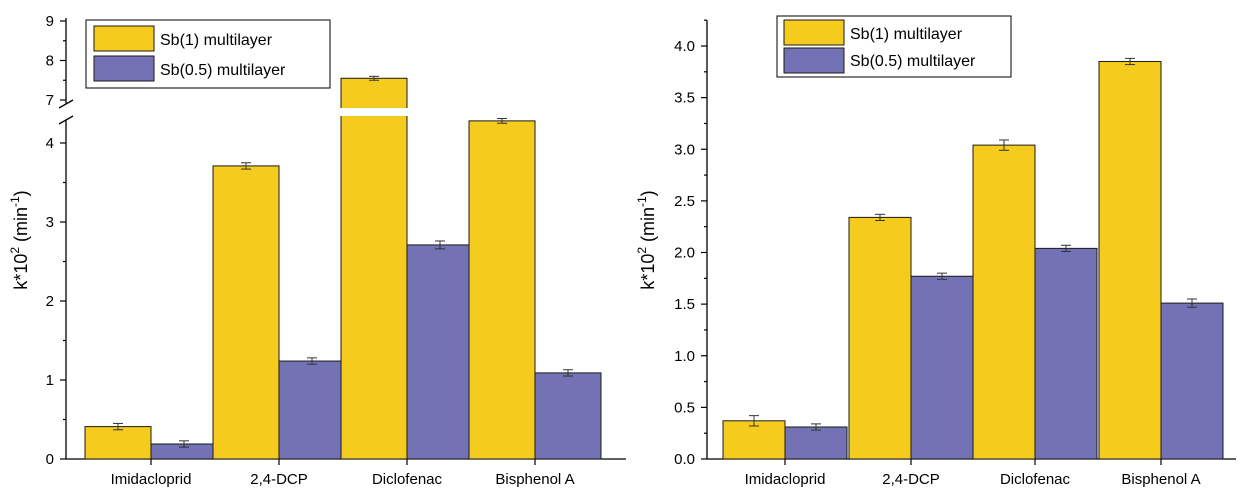 Image resolution: width=1244 pixels, height=492 pixels. What do you see at coordinates (684, 304) in the screenshot?
I see `y-tick-label-1-5: 1.5` at bounding box center [684, 304].